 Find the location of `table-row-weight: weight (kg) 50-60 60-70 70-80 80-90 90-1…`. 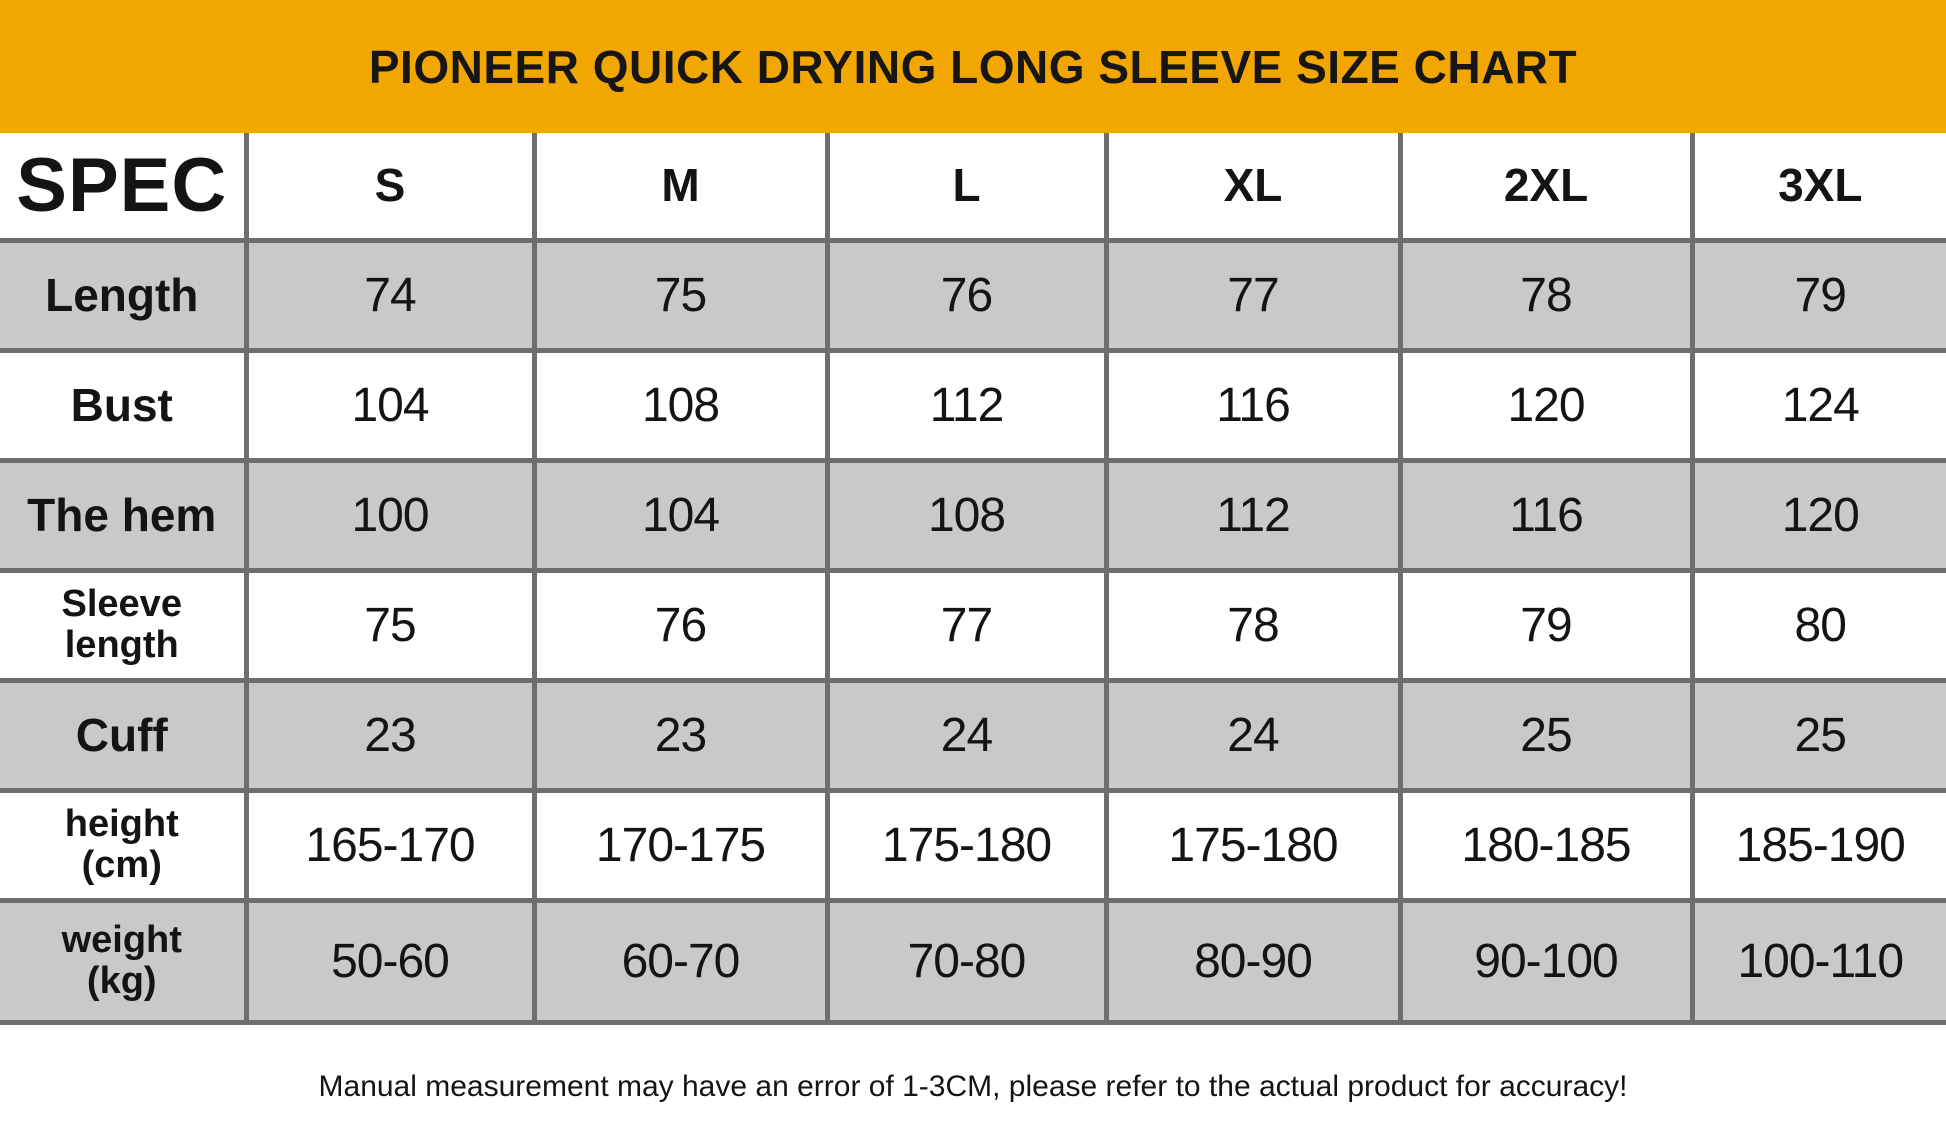

table-row-weight: weight (kg) 50-60 60-70 70-80 80-90 90-1… is located at coordinates (973, 961).